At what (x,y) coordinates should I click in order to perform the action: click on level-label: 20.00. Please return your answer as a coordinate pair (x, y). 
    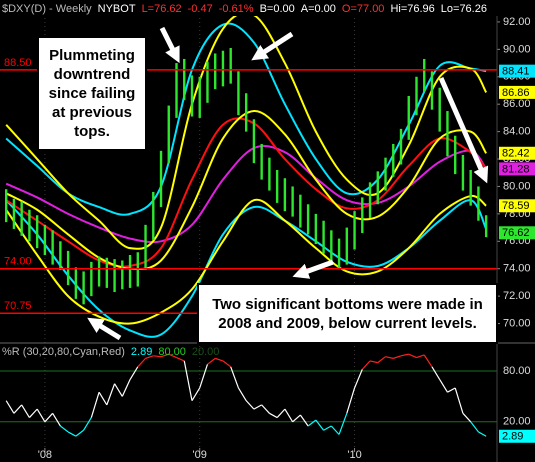
    Looking at the image, I should click on (517, 422).